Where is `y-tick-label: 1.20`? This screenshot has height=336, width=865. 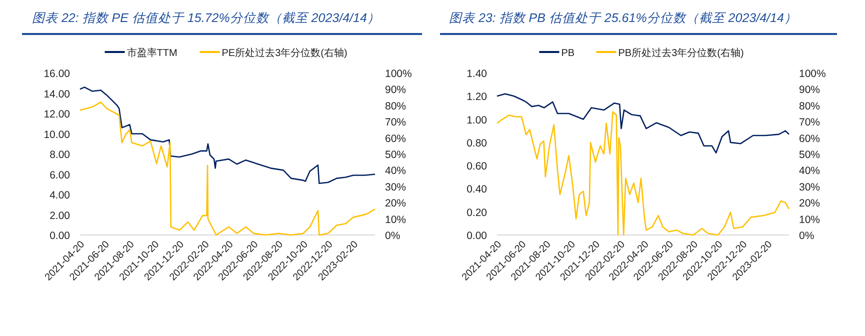 y-tick-label: 1.20 is located at coordinates (477, 97).